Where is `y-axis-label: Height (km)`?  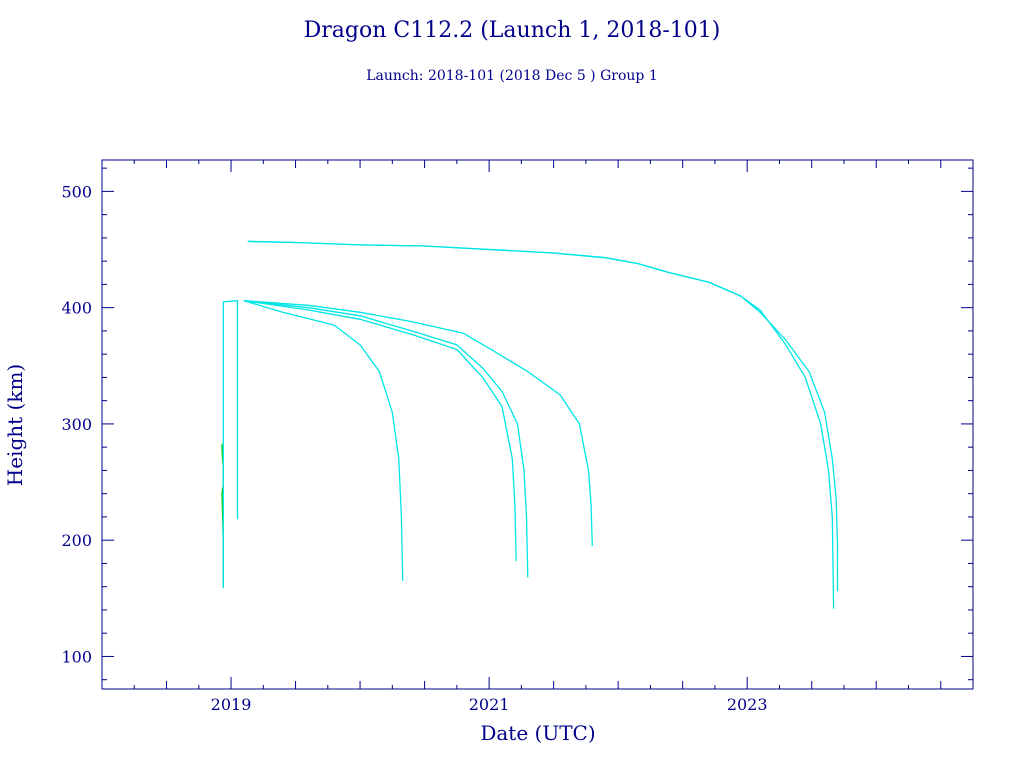
y-axis-label: Height (km) is located at coordinates (15, 425).